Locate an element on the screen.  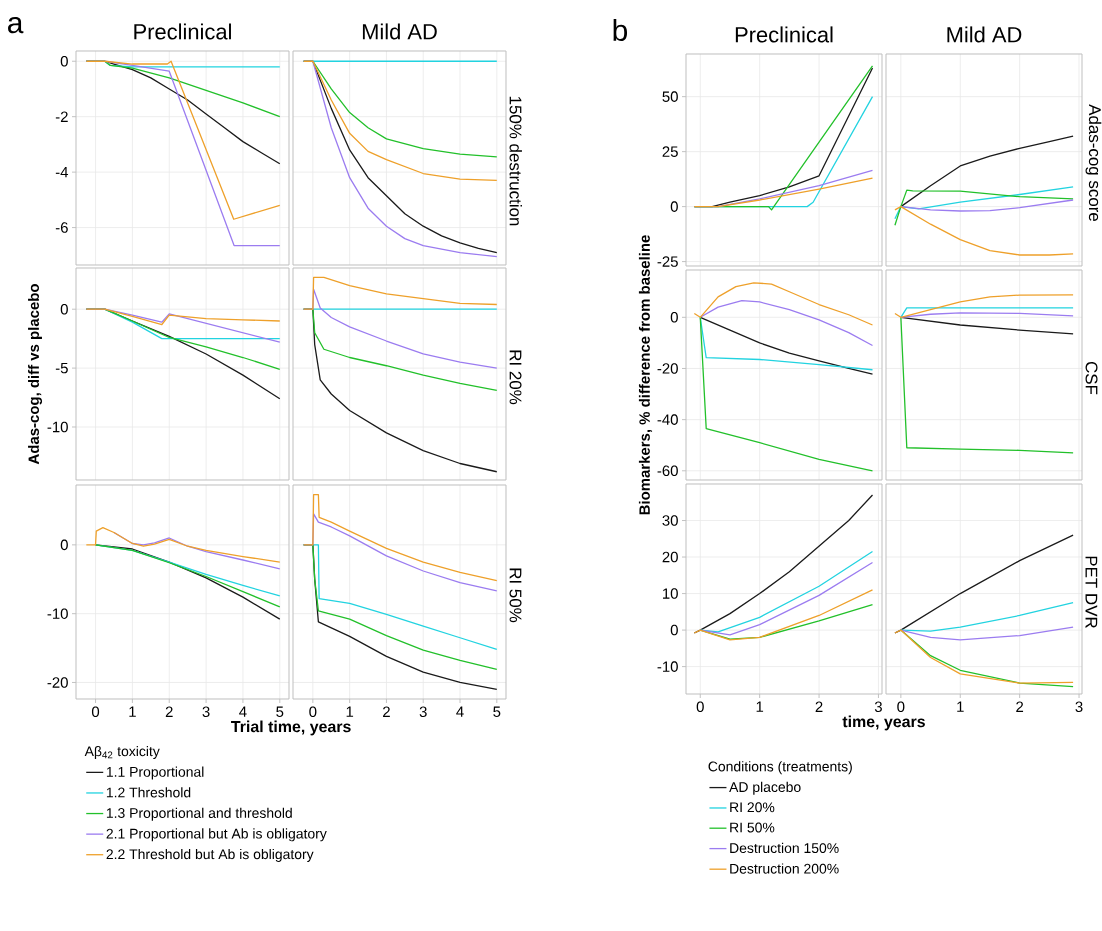
legend-label: 2.2 Threshold but Ab is obligatory is located at coordinates (210, 855).